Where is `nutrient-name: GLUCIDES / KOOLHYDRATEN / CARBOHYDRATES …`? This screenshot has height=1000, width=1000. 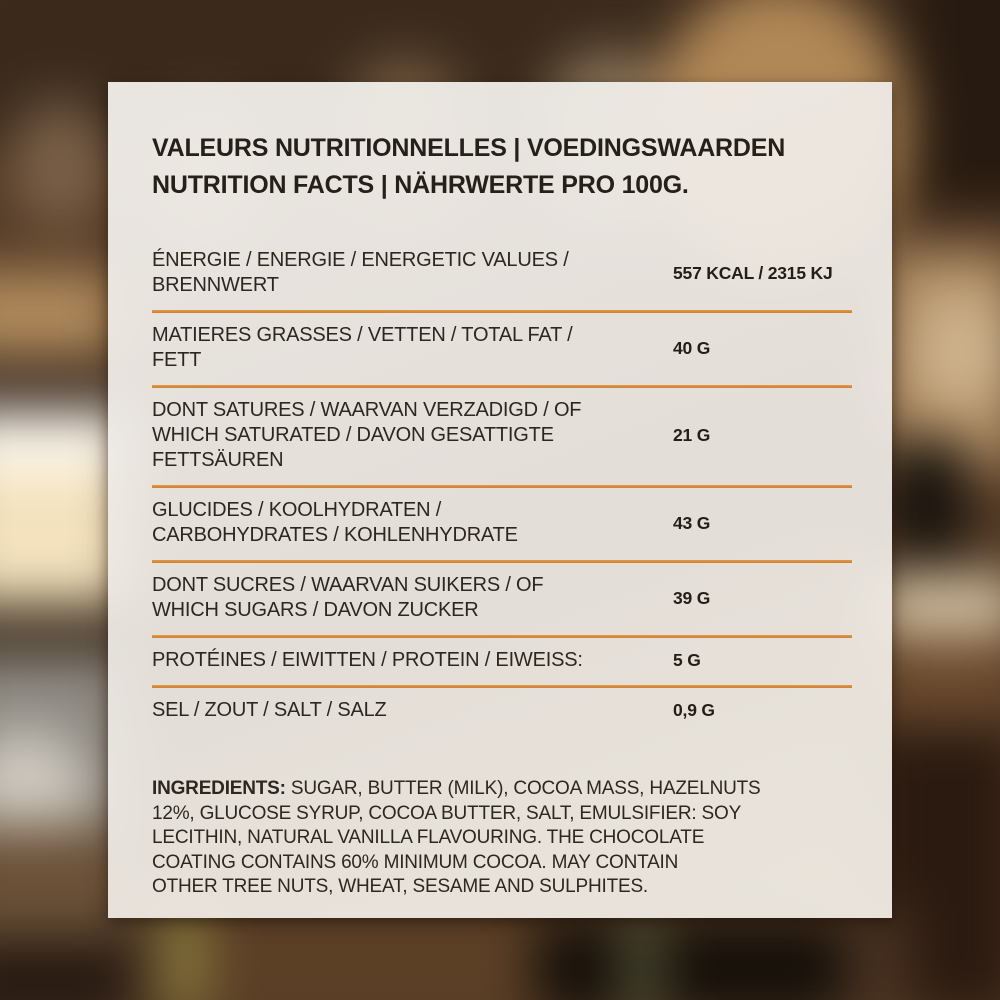
nutrient-name: GLUCIDES / KOOLHYDRATEN / CARBOHYDRATES … is located at coordinates (335, 522).